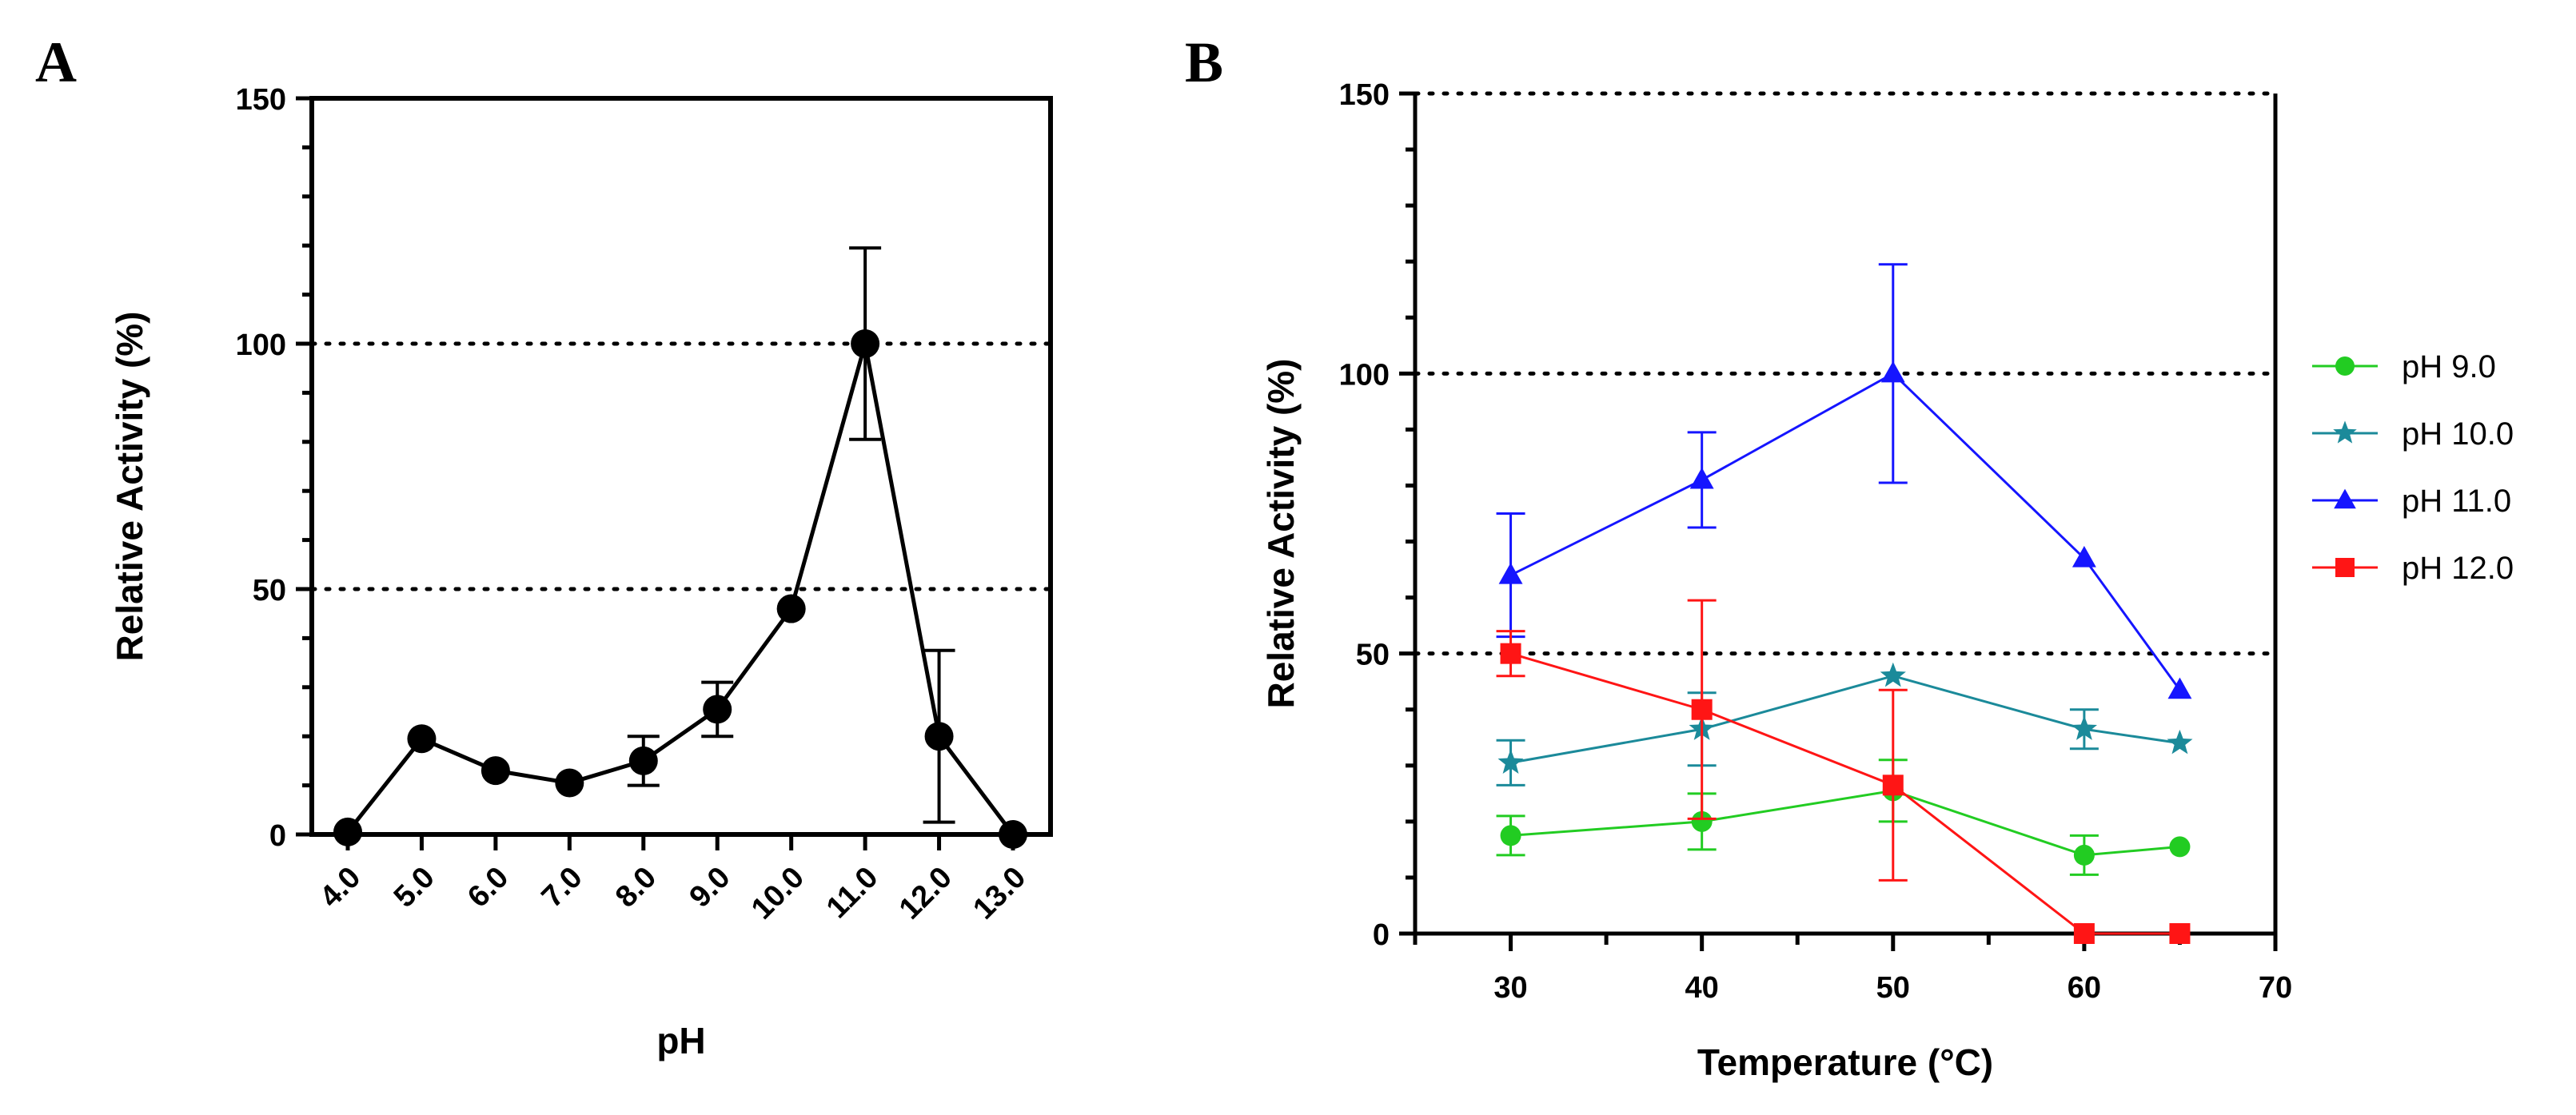 The image size is (2576, 1115). What do you see at coordinates (853, 893) in the screenshot?
I see `x-tick-label: 11.0` at bounding box center [853, 893].